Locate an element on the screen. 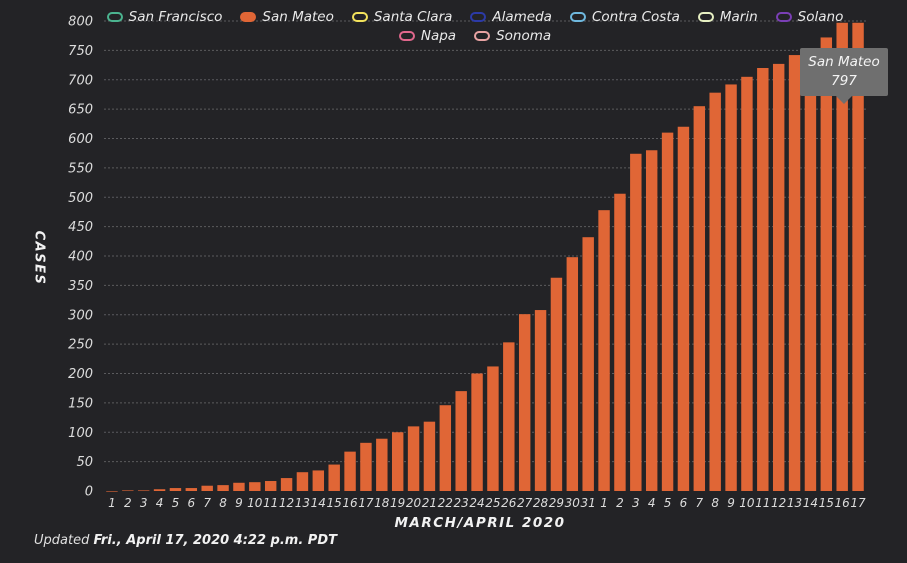 The width and height of the screenshot is (907, 563). x-tick-label: 1 is located at coordinates (604, 503).